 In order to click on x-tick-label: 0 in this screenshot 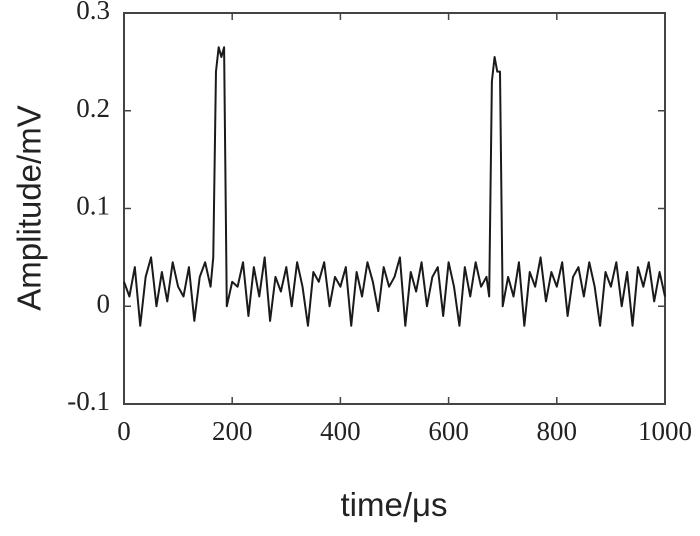, I will do `click(124, 431)`.